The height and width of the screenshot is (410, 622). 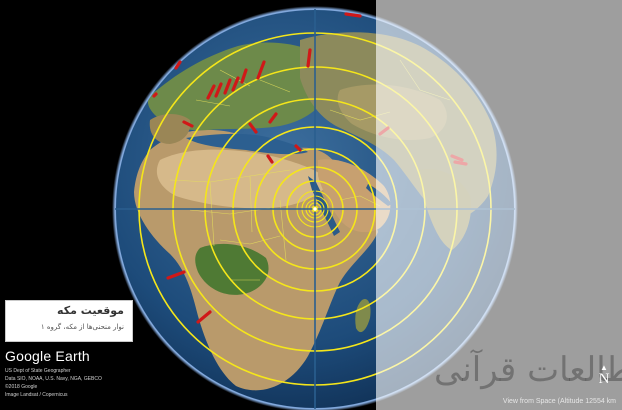 I want to click on view-status-text: View from Space (Altitude 12554 km, so click(x=559, y=401).